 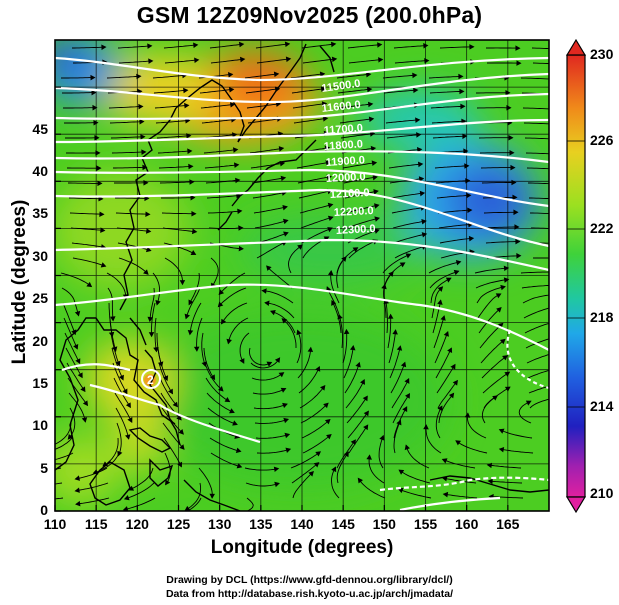 I want to click on x-axis-label: Longitude (degrees), so click(x=302, y=547).